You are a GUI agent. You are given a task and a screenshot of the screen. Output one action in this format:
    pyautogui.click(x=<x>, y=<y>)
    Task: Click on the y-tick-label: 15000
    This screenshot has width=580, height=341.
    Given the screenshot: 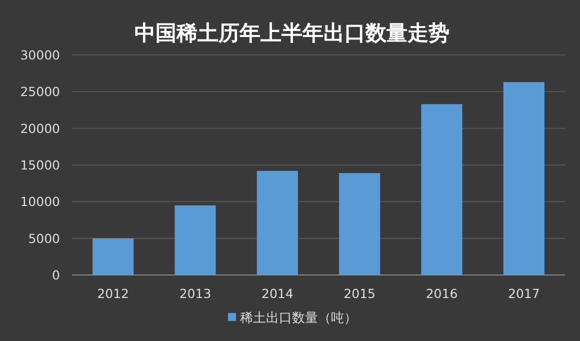 What is the action you would take?
    pyautogui.click(x=40, y=165)
    